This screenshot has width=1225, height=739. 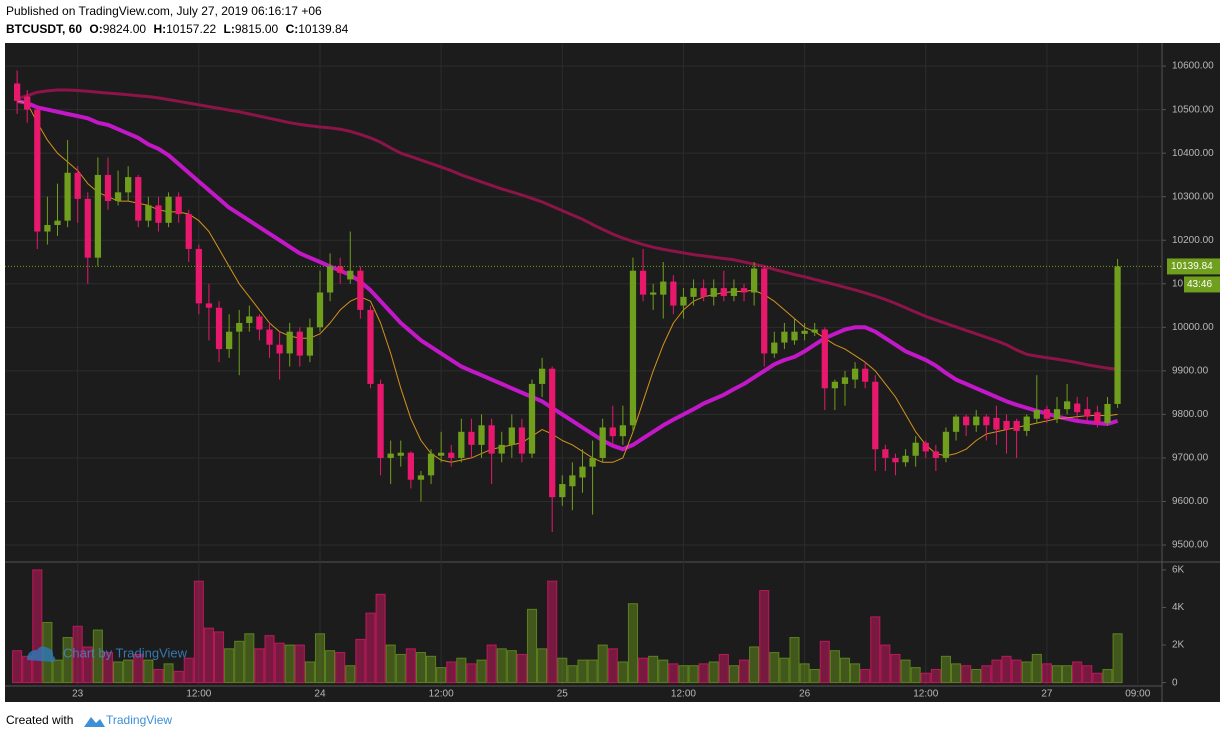 I want to click on x-tick-label: 09:00, so click(x=1137, y=694).